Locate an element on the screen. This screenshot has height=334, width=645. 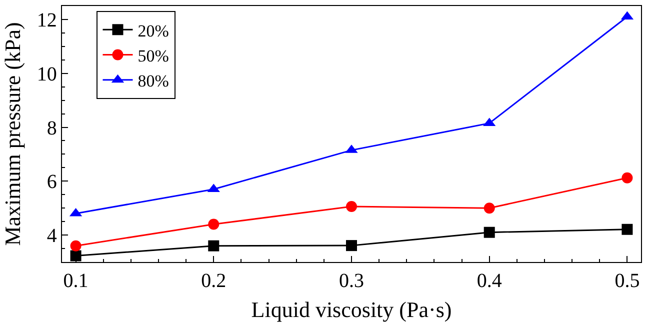
legend-label: 20% is located at coordinates (153, 30).